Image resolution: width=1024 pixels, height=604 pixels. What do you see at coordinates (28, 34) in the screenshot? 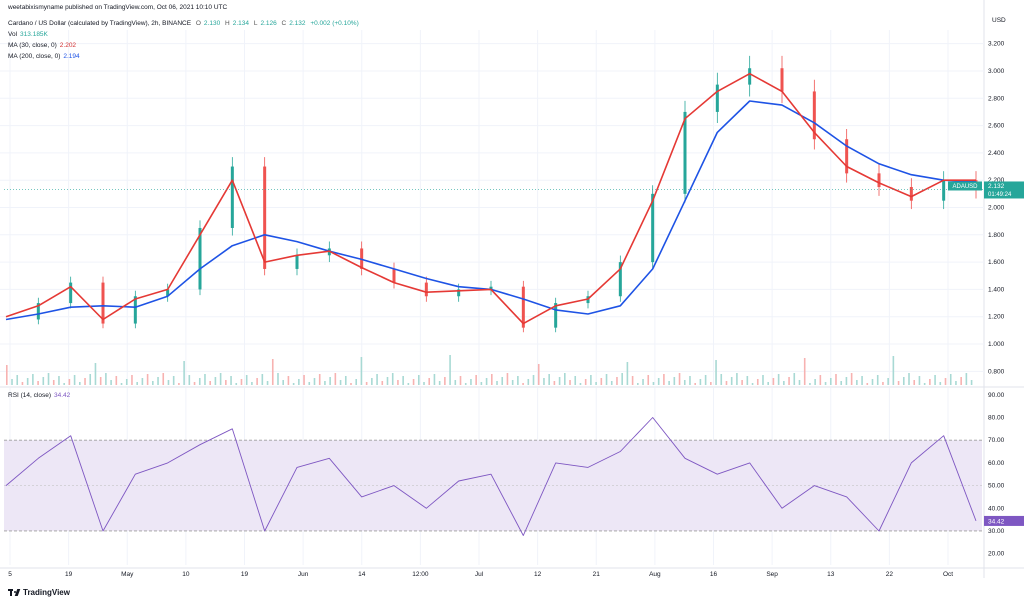
I see `volume-legend: Vol 313.185K` at bounding box center [28, 34].